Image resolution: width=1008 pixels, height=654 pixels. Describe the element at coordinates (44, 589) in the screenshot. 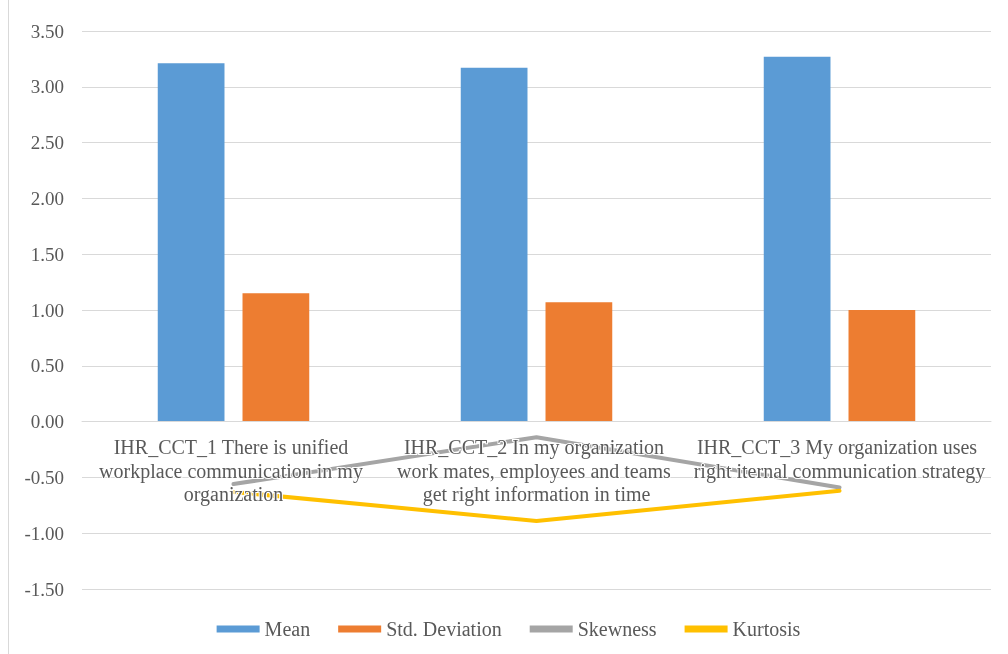

I see `y-tick-label: -1.50` at that location.